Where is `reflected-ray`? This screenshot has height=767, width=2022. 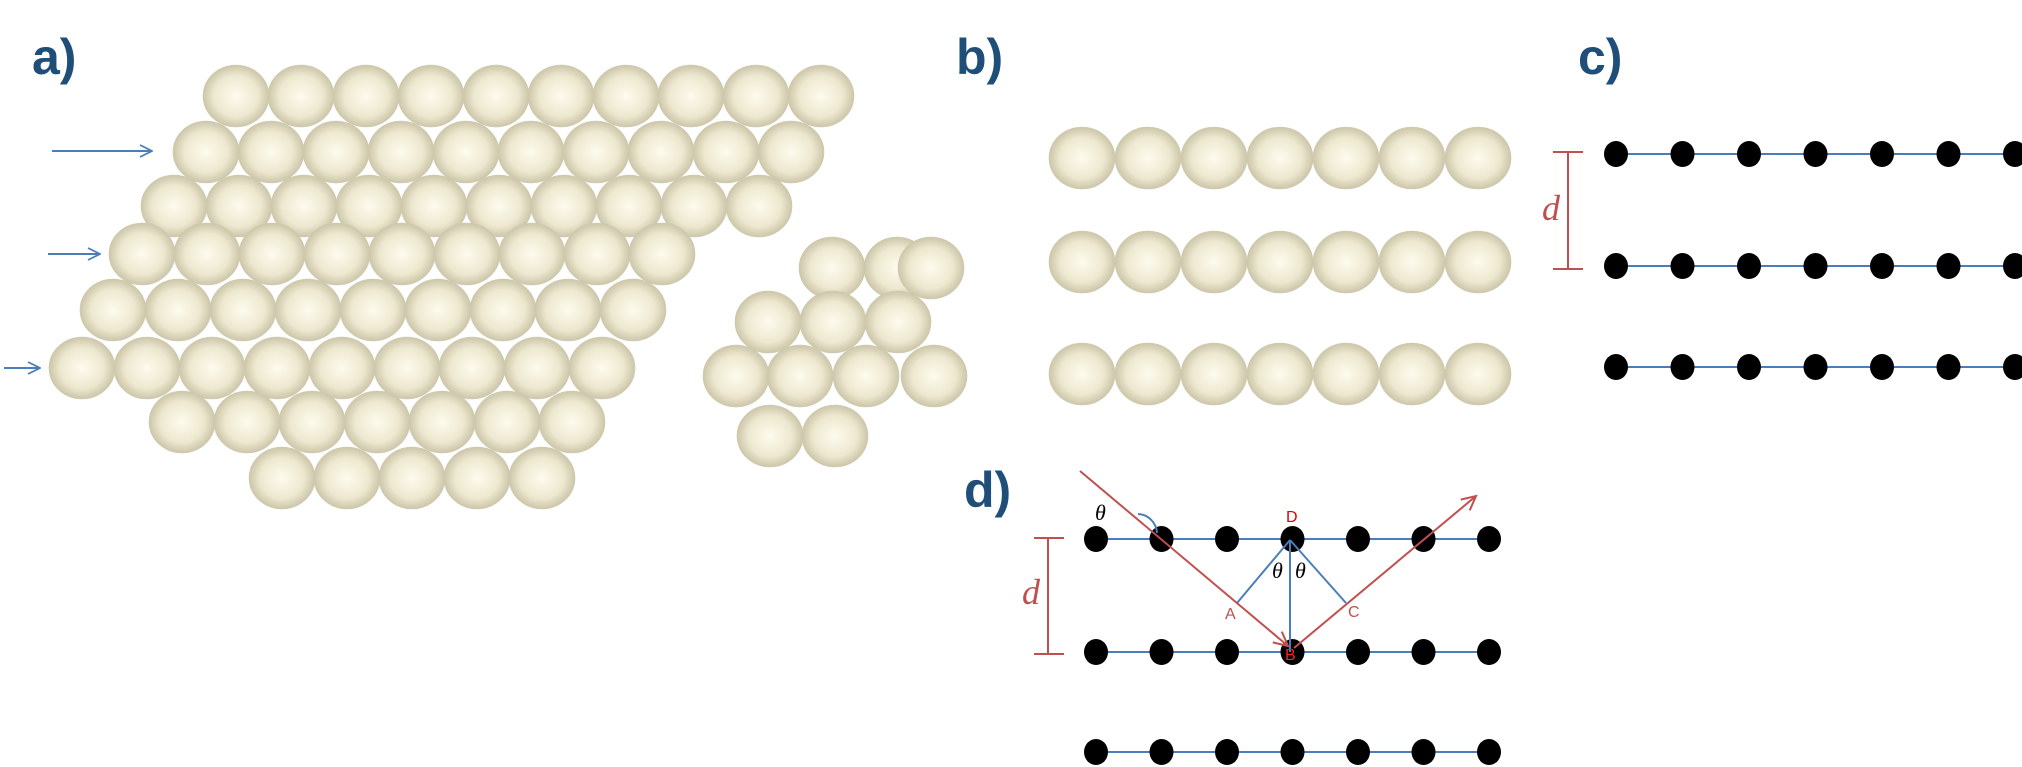
reflected-ray is located at coordinates (1384, 572).